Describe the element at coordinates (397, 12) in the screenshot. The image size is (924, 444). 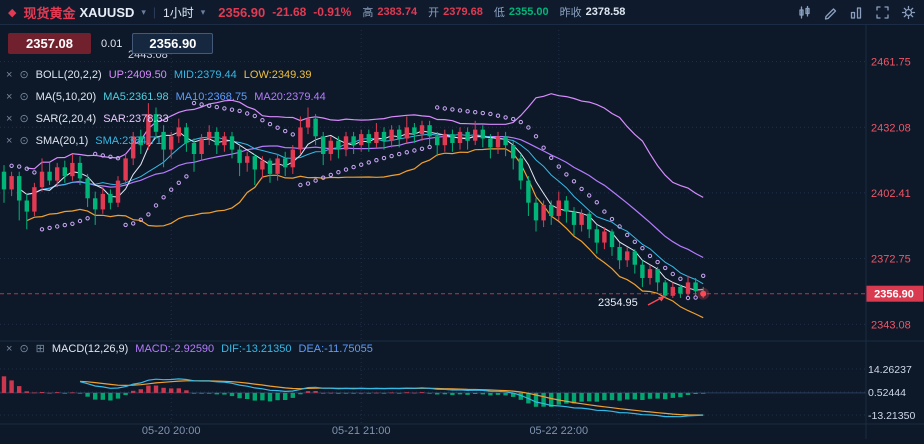
I see `high-value: 2383.74` at that location.